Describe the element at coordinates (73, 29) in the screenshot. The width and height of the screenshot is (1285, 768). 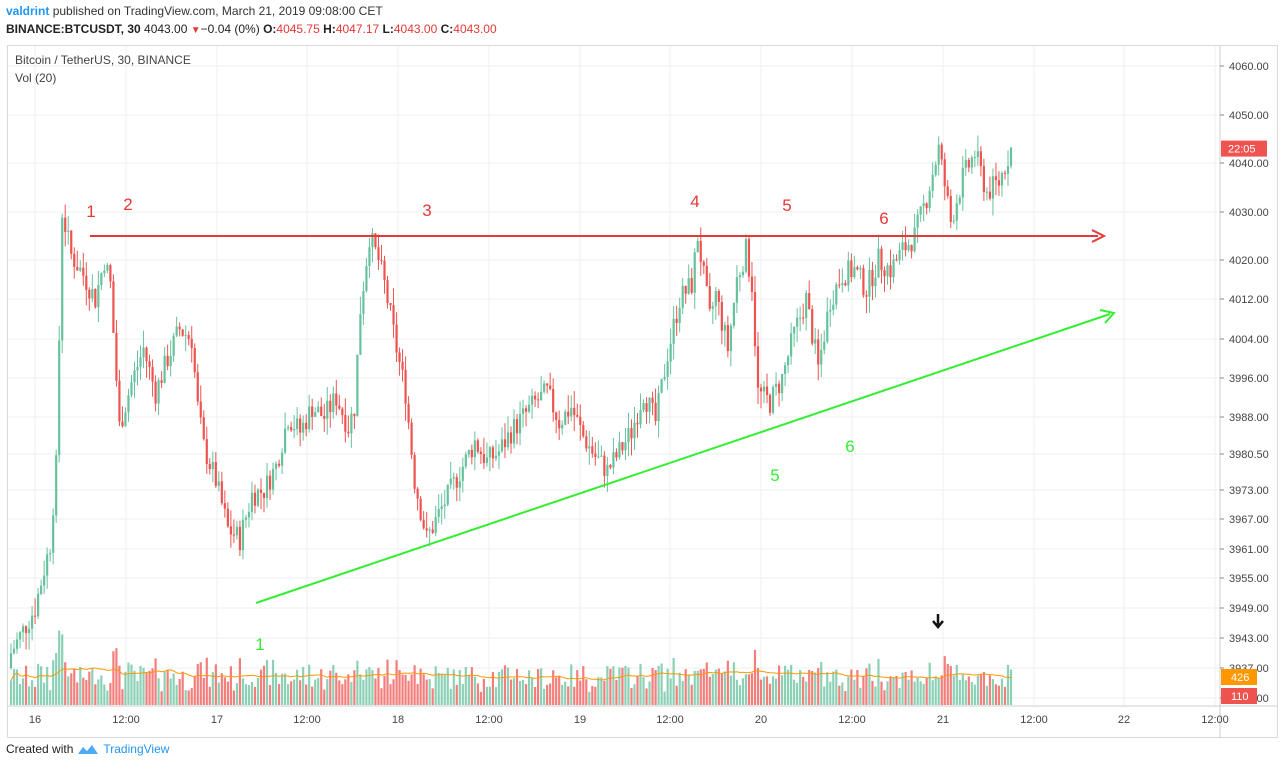
I see `symbol-label: BINANCE:BTCUSDT, 30` at that location.